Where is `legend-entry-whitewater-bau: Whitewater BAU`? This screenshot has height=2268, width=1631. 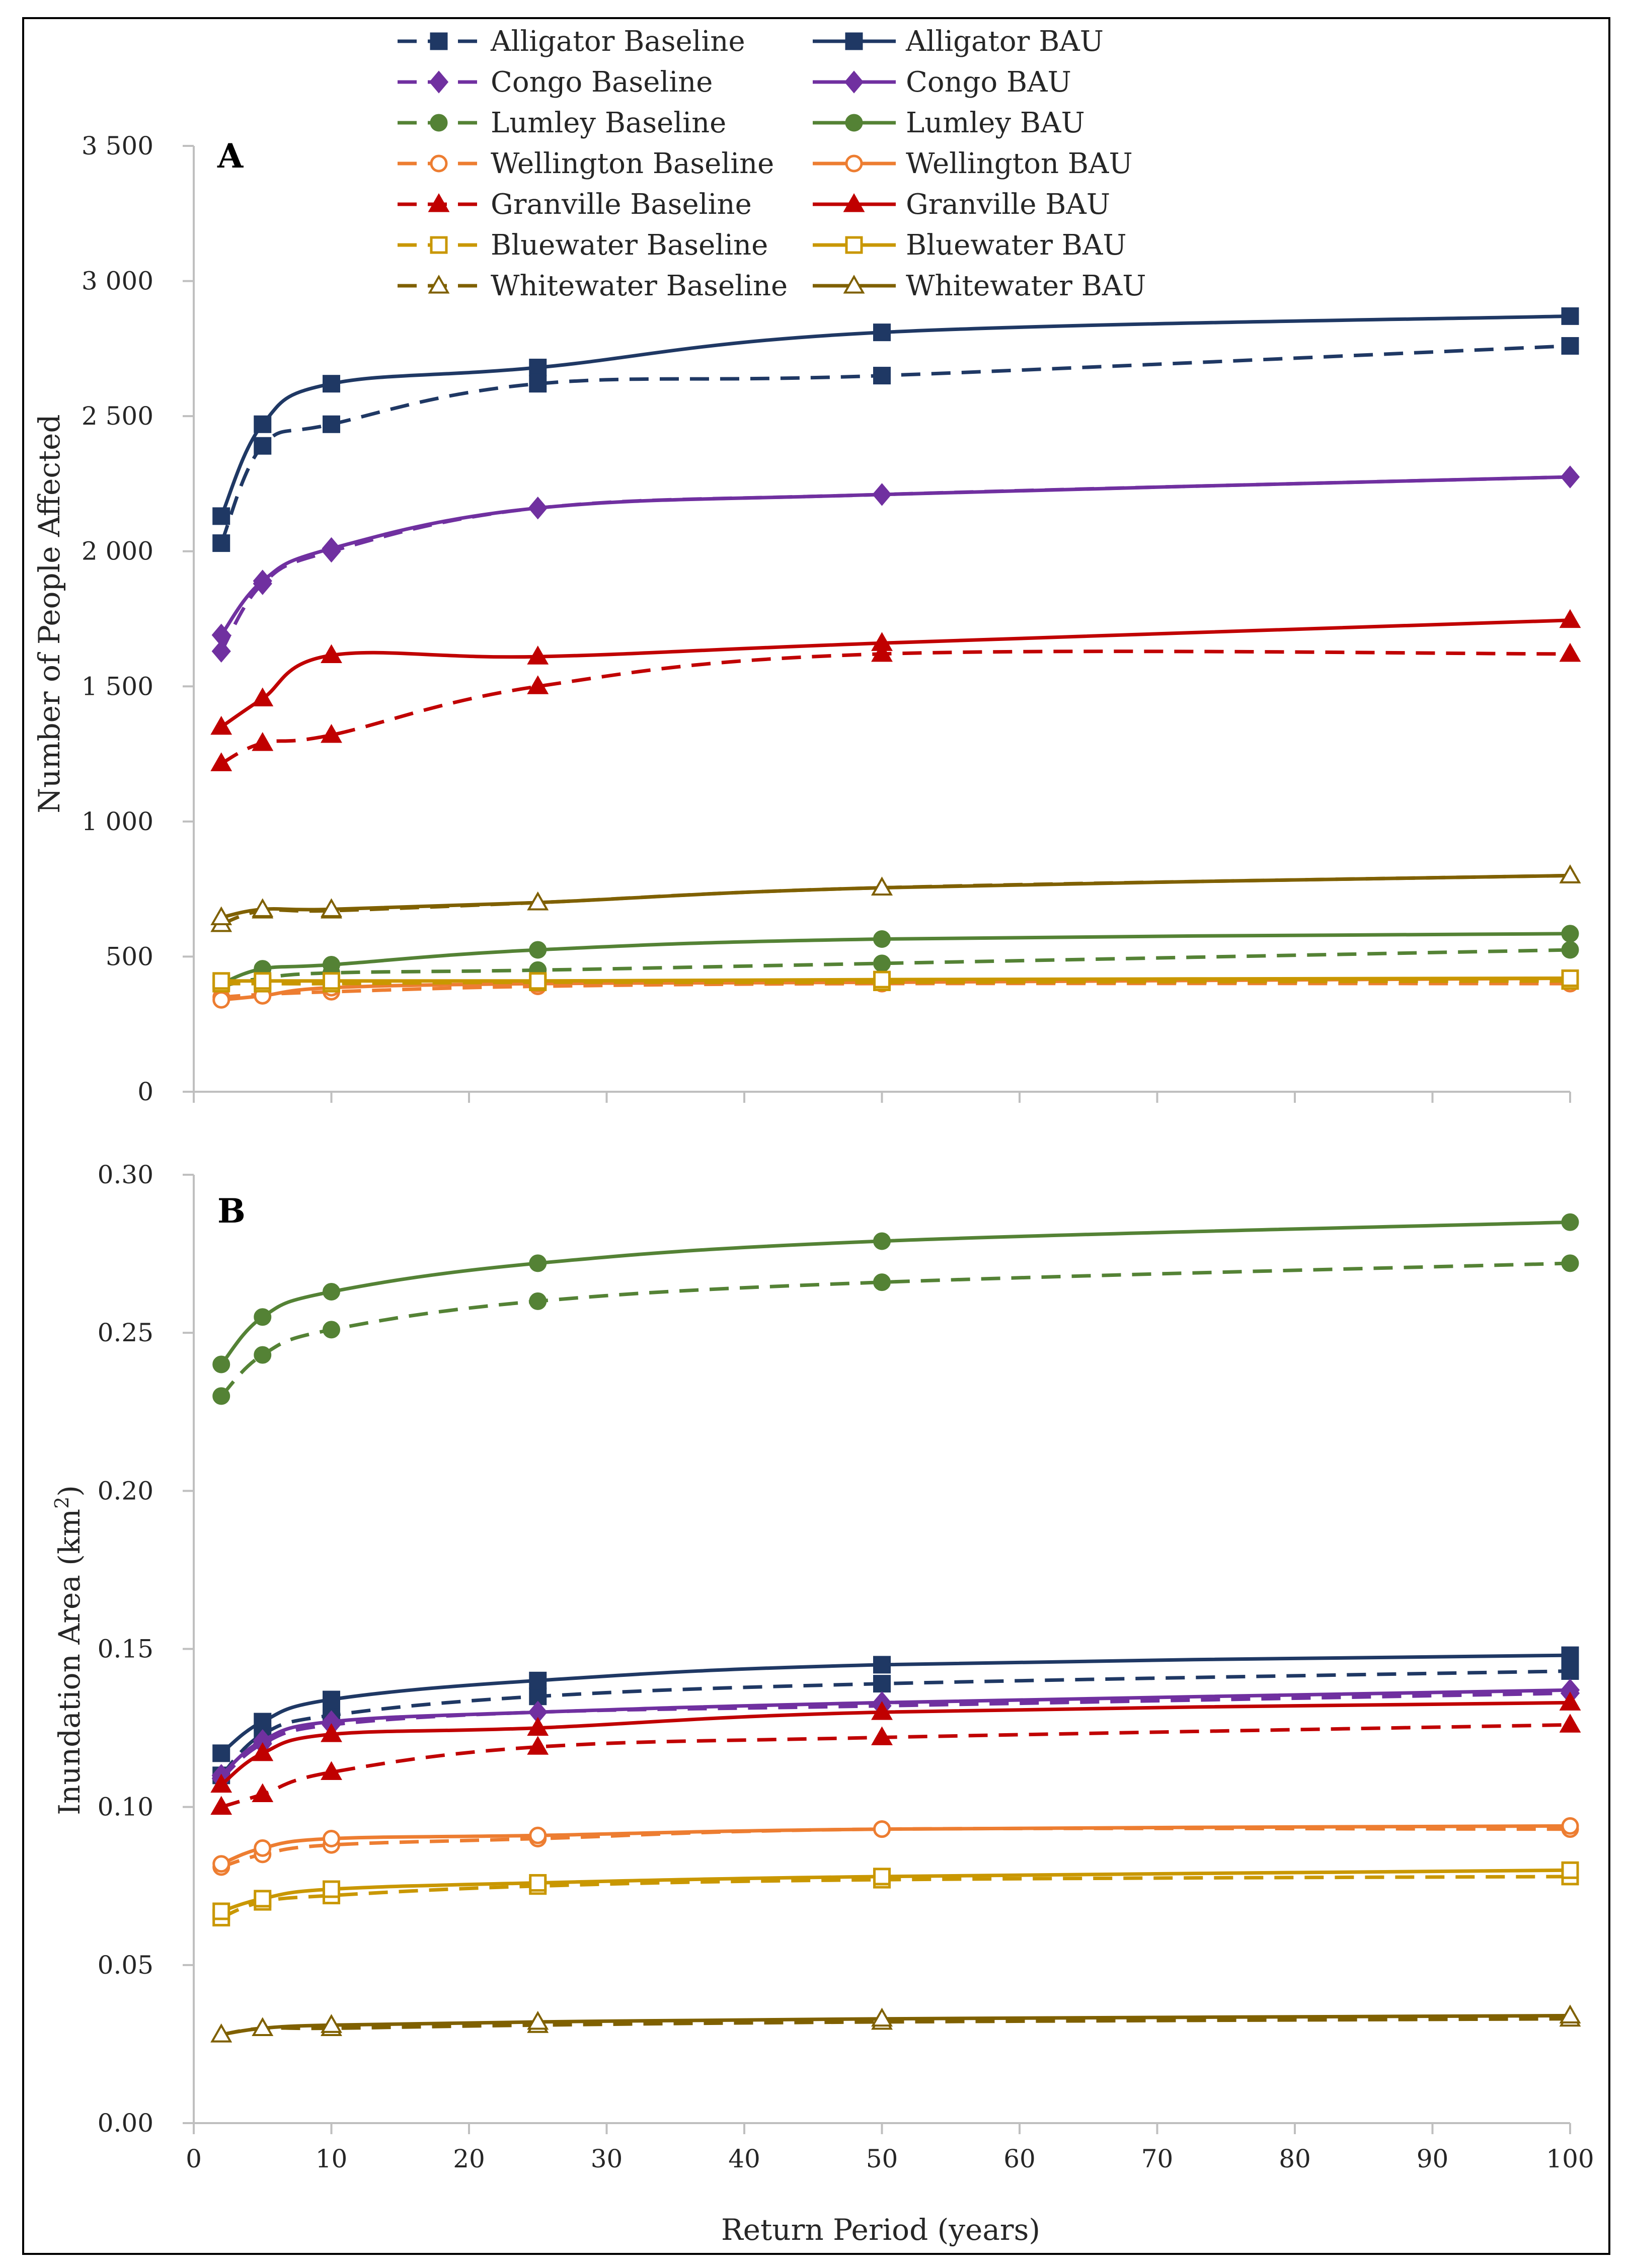
legend-entry-whitewater-bau: Whitewater BAU is located at coordinates (979, 286).